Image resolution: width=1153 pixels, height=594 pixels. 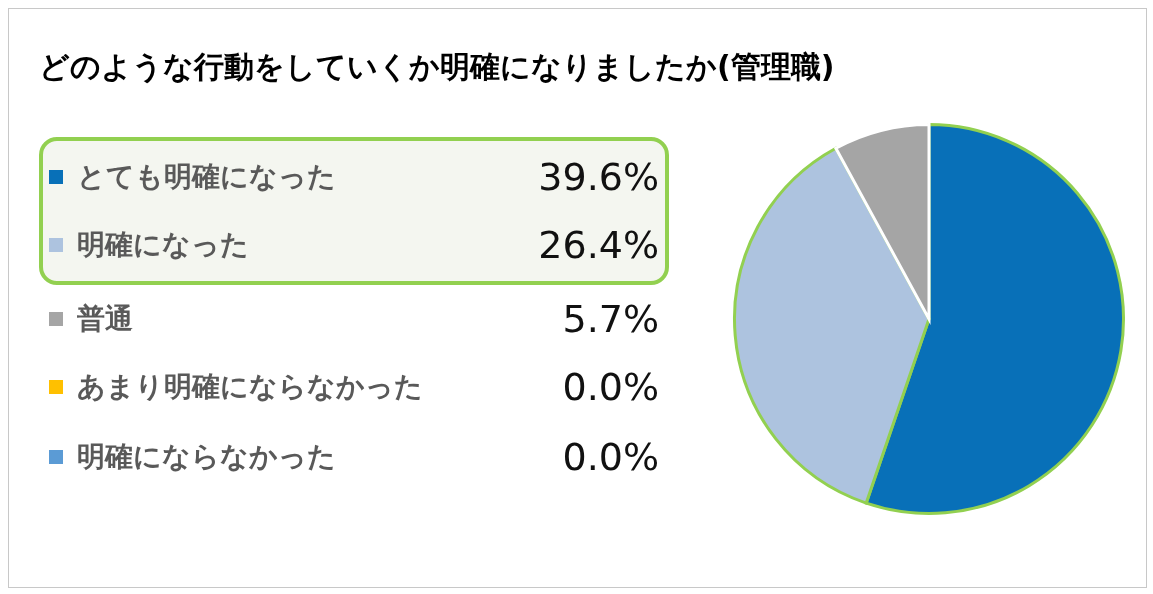 What do you see at coordinates (105, 319) in the screenshot?
I see `legend-label: 普通` at bounding box center [105, 319].